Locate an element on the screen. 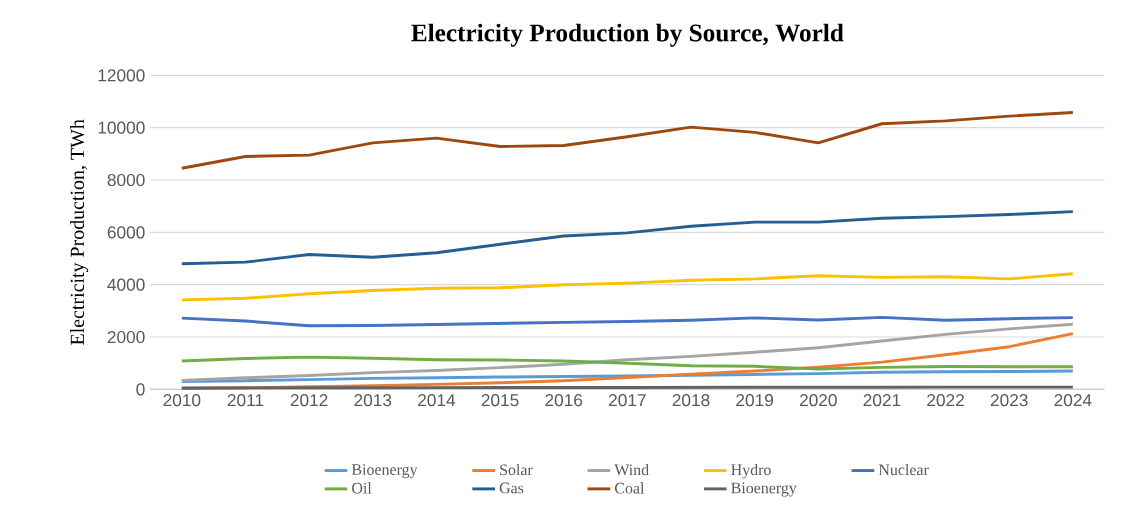  x-tick-label: 2013 is located at coordinates (373, 400).